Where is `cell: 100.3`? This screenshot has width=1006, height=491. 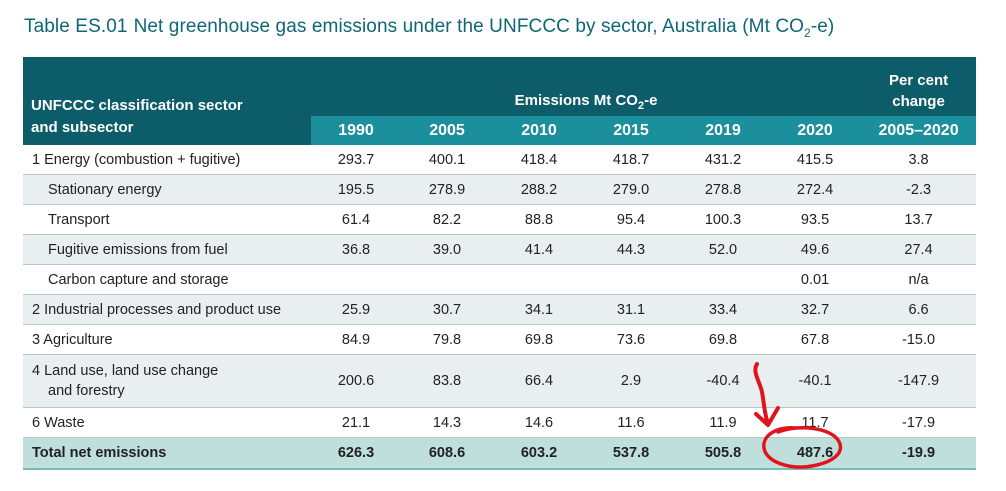
cell: 100.3 is located at coordinates (723, 219).